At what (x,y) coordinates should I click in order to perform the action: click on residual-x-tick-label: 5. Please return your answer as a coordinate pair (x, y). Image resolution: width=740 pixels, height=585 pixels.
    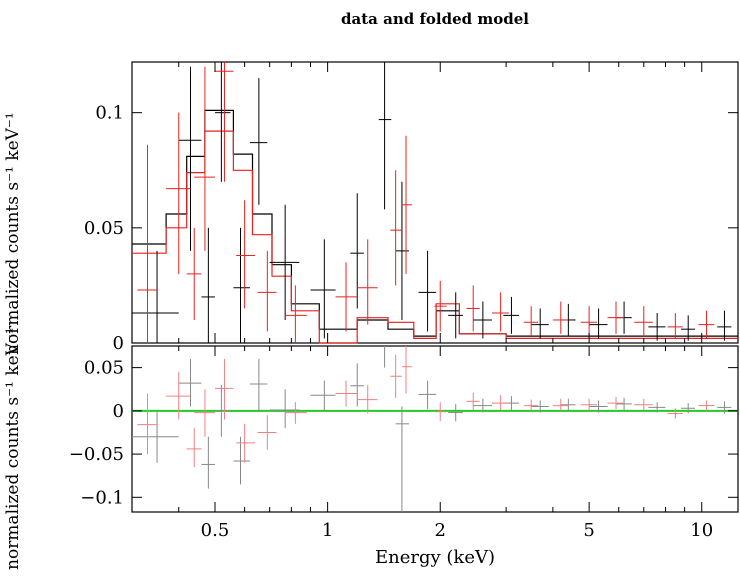
    Looking at the image, I should click on (588, 530).